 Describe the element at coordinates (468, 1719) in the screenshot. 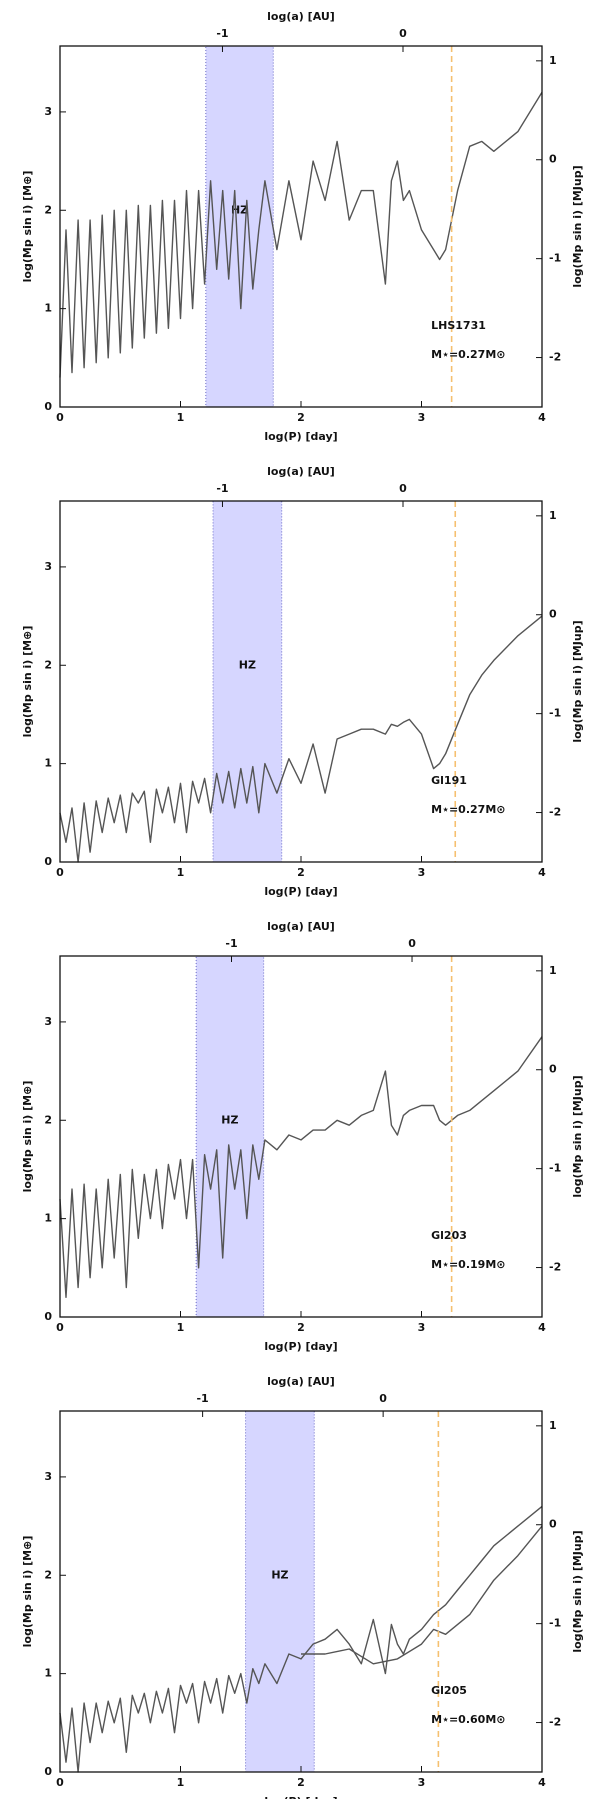

I see `star-mass: M⋆=0.60M⊙` at that location.